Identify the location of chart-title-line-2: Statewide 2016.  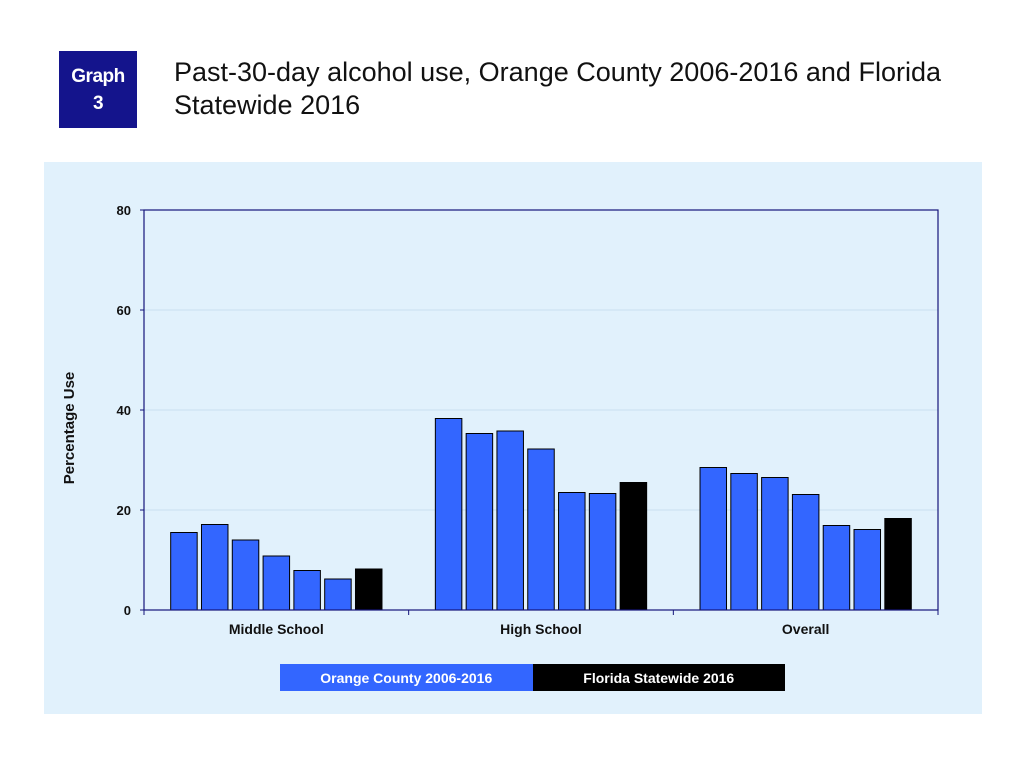
(267, 105).